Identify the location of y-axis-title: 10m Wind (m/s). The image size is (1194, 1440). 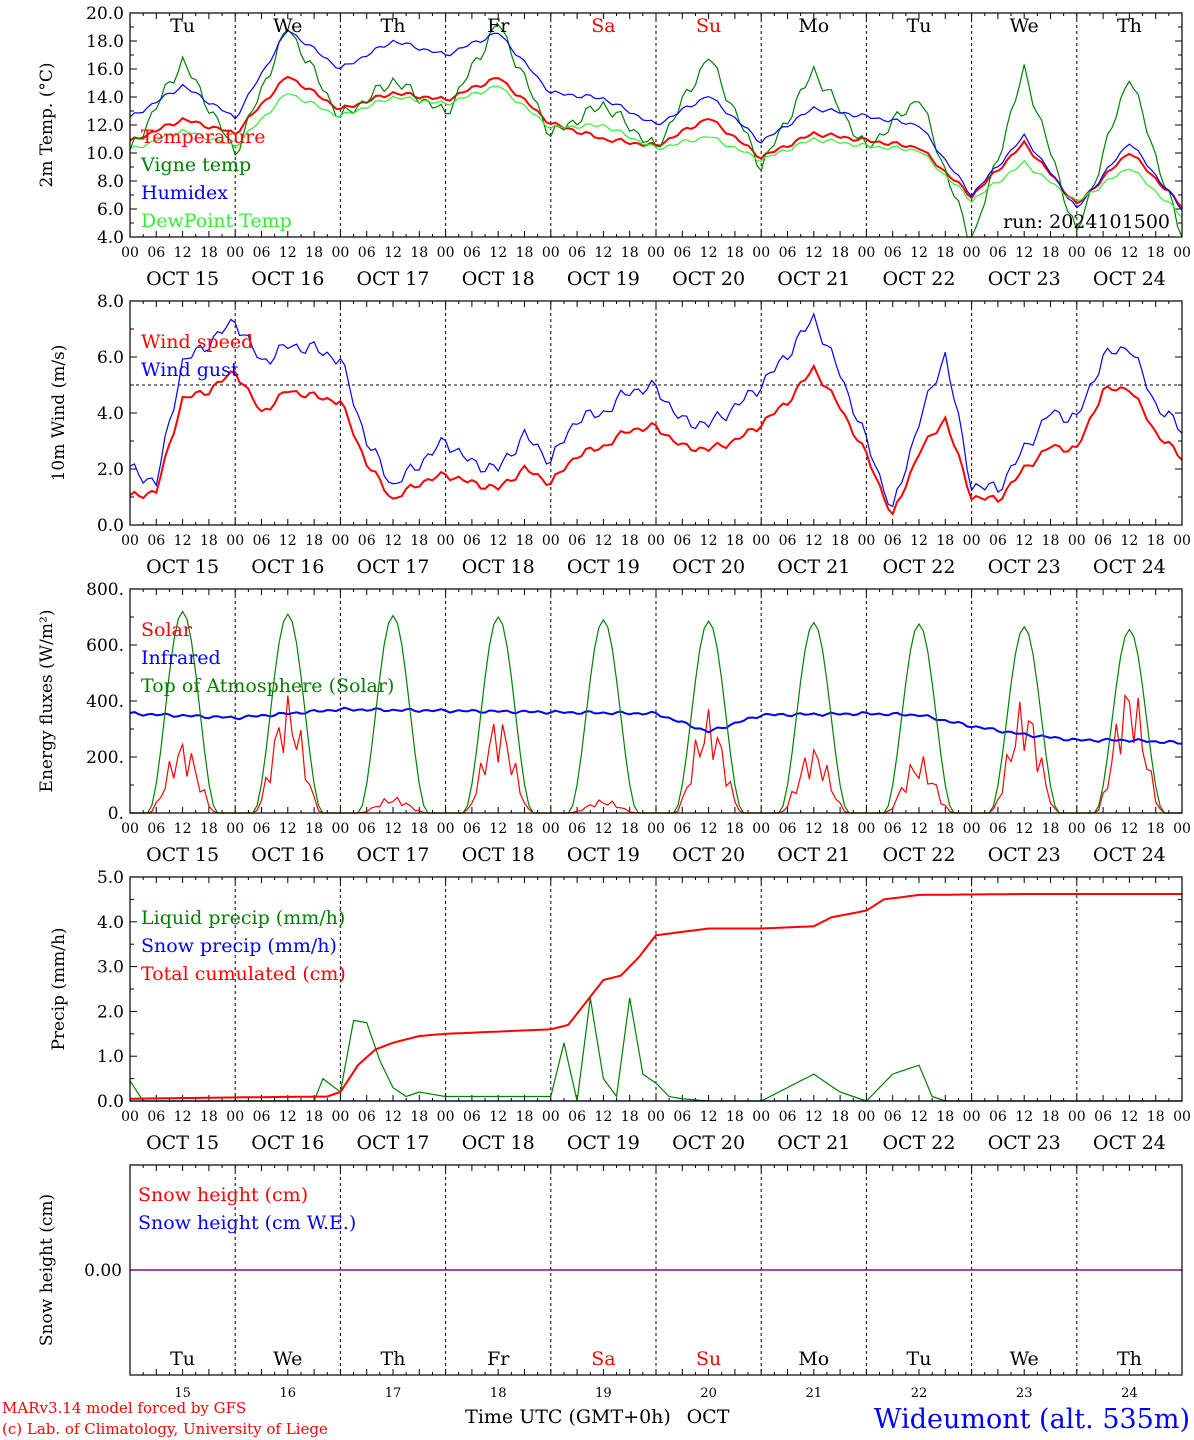
(59, 413).